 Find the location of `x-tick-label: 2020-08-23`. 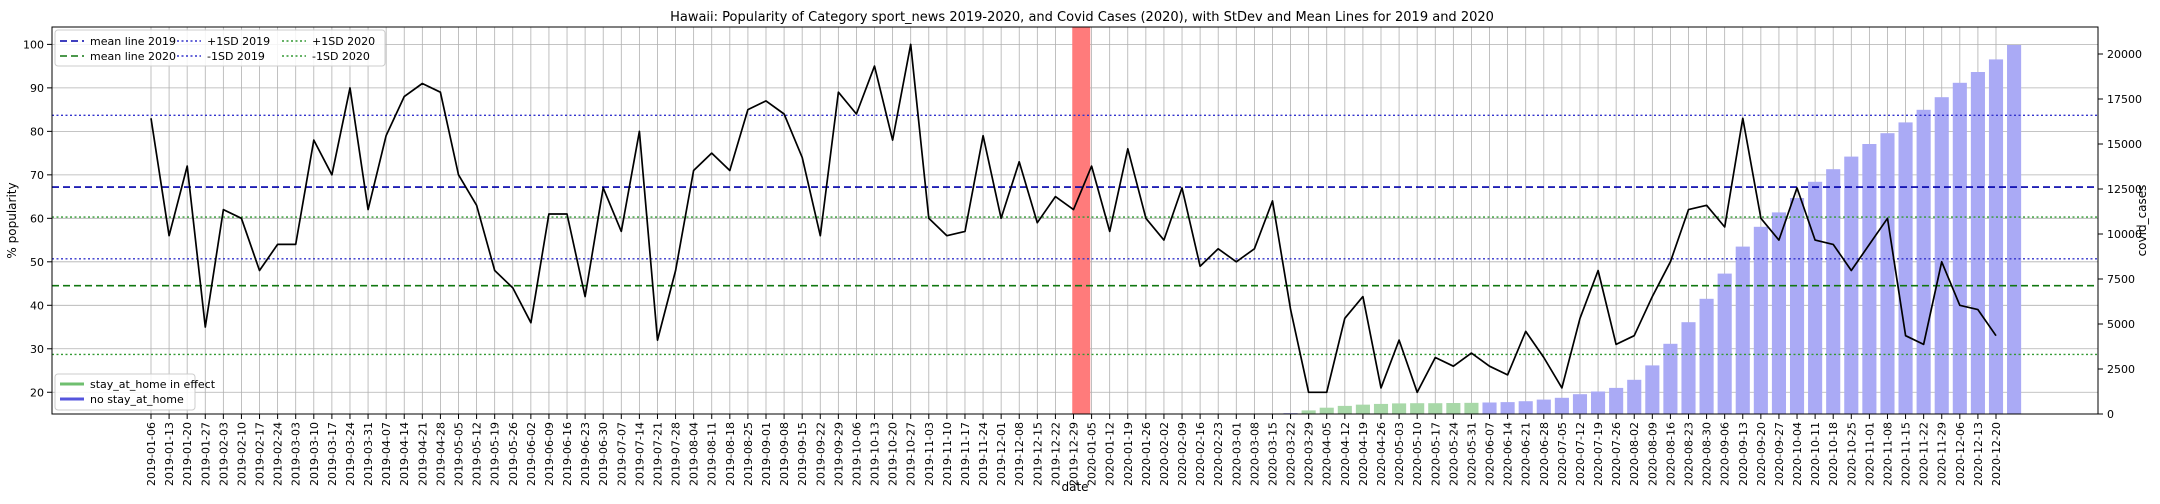

x-tick-label: 2020-08-23 is located at coordinates (1689, 454).